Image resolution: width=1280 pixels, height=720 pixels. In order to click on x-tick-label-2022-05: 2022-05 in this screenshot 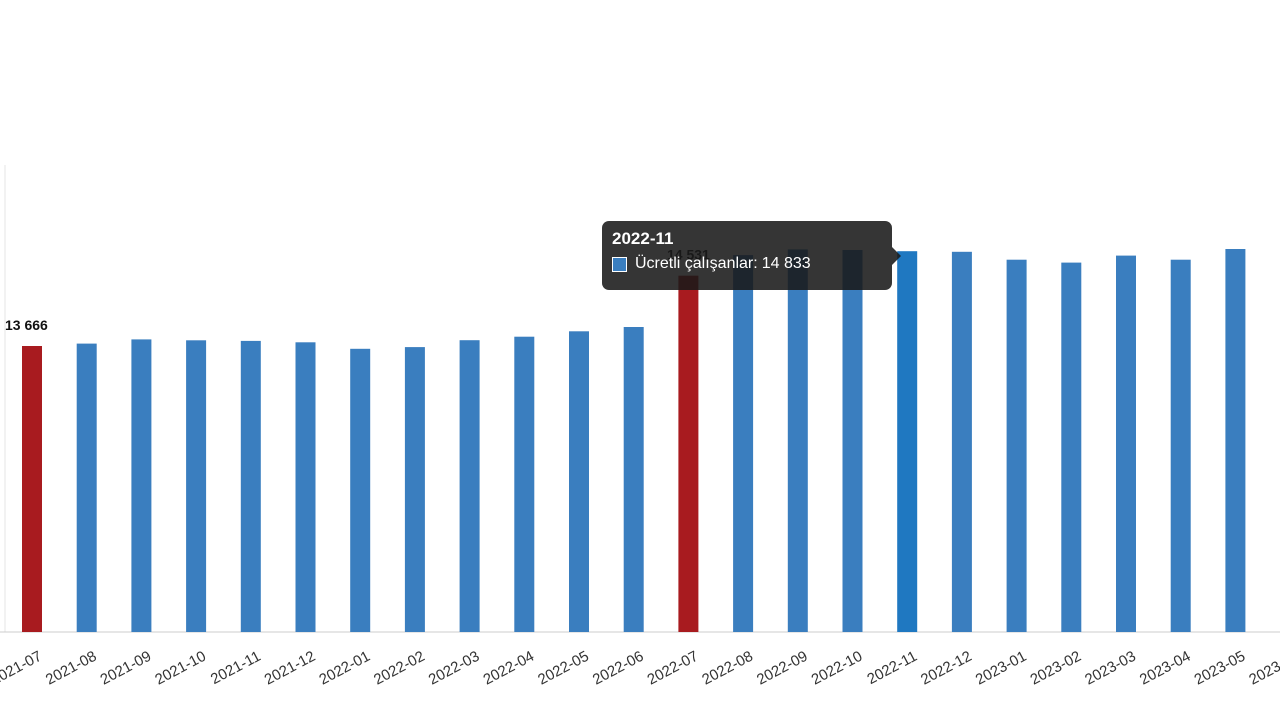, I will do `click(563, 668)`.